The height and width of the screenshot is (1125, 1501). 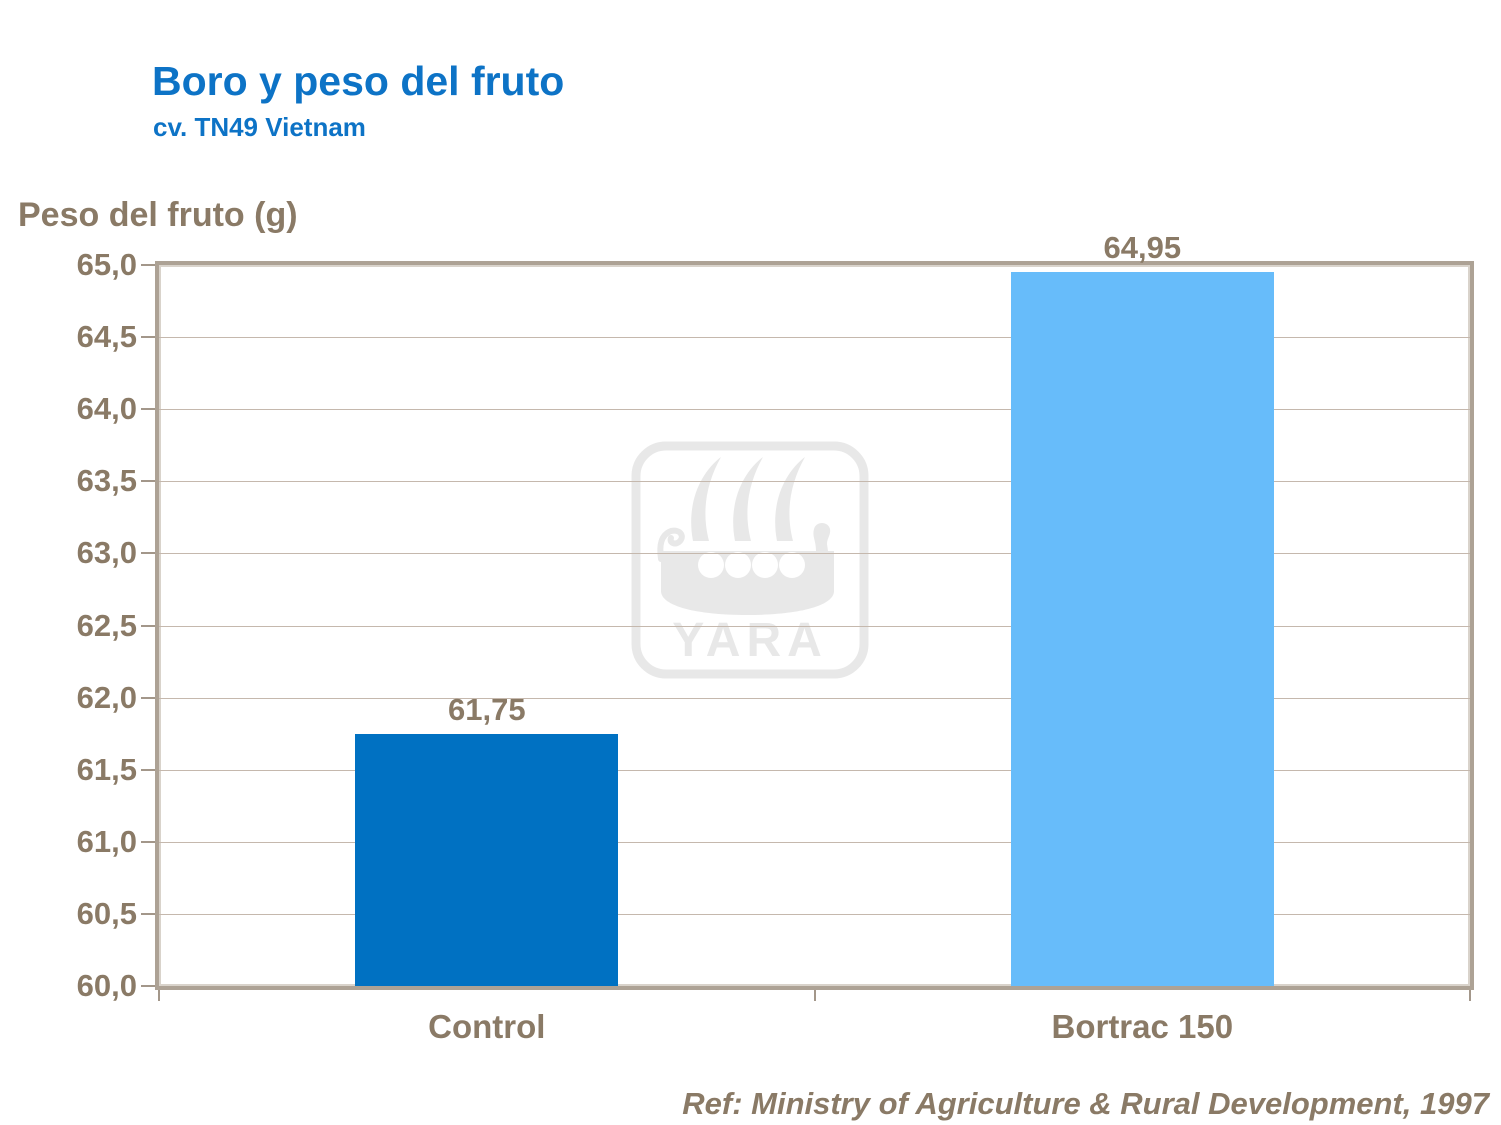 What do you see at coordinates (106, 625) in the screenshot?
I see `y-tick-label: 62,5` at bounding box center [106, 625].